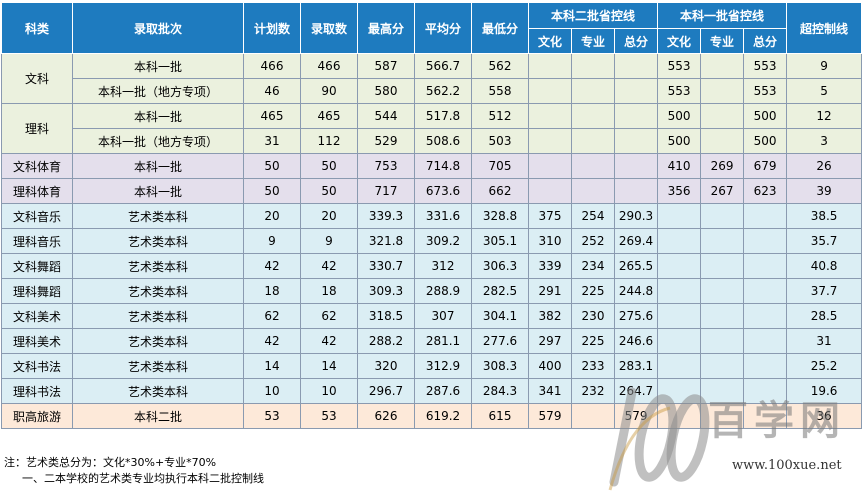  Describe the element at coordinates (593, 366) in the screenshot. I see `cell-s2m: 233` at that location.